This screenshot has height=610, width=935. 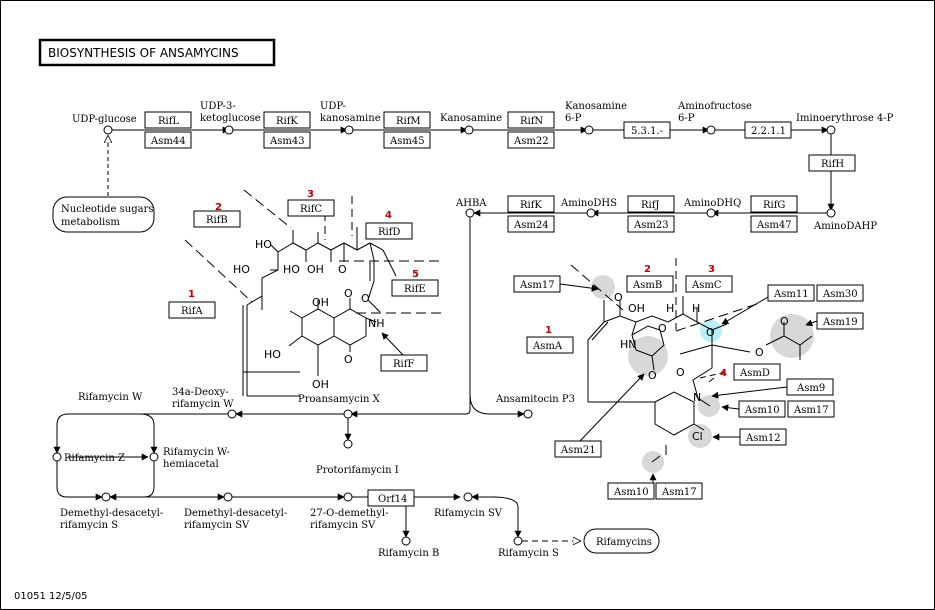 I want to click on enzyme-asm11, so click(x=791, y=293).